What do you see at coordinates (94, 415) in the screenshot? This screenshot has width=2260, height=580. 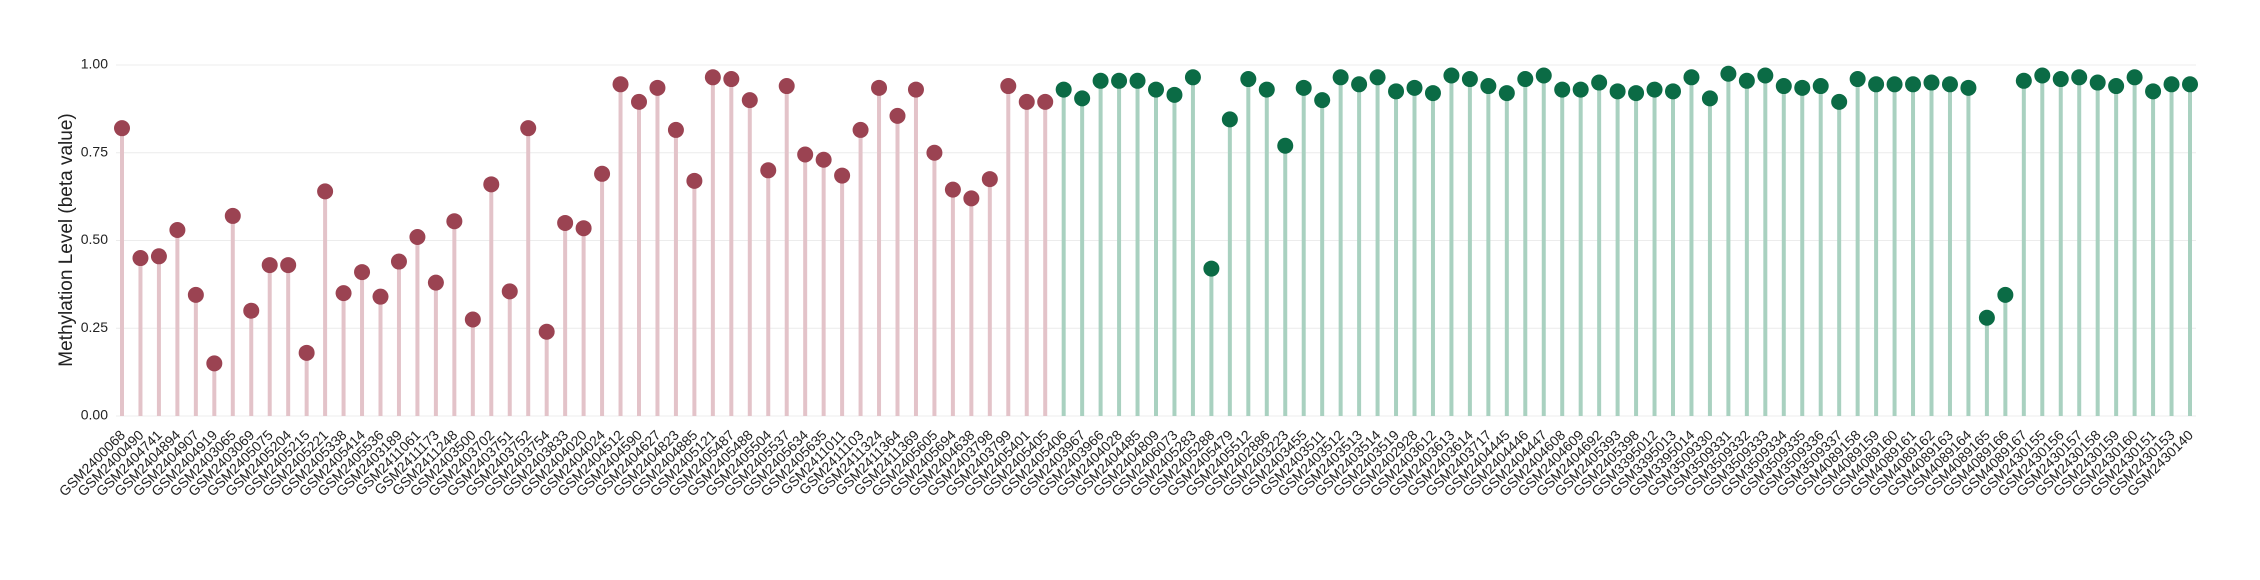 I see `y-tick-label: 0.00` at bounding box center [94, 415].